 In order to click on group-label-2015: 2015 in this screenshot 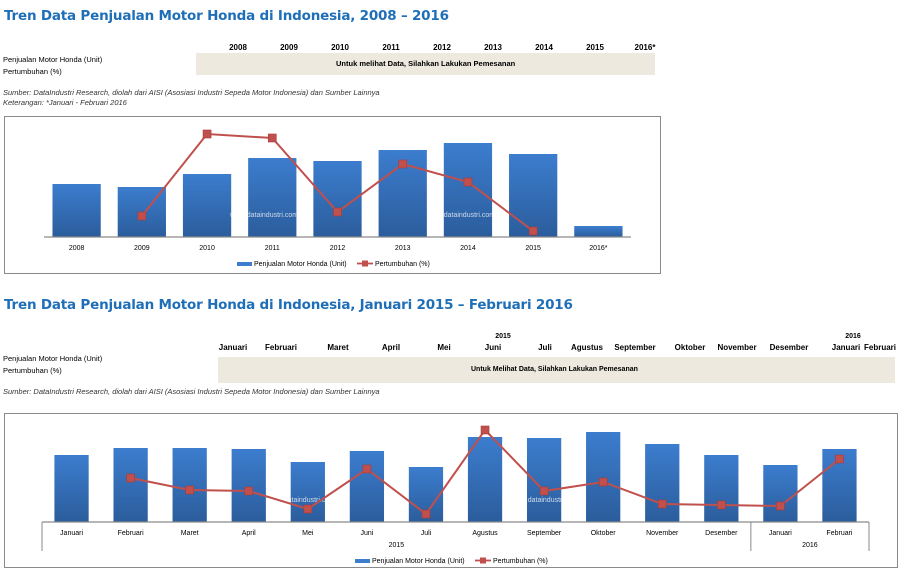, I will do `click(397, 545)`.